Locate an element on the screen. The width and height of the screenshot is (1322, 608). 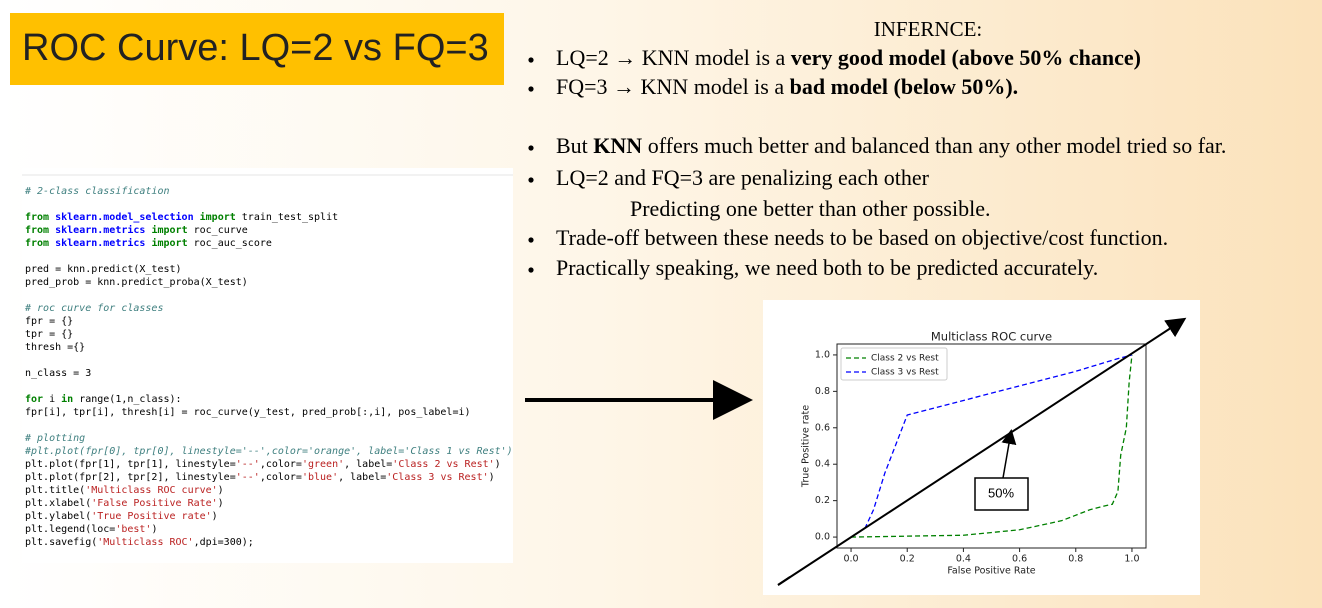
y-tick-label: 1.0 is located at coordinates (822, 354).